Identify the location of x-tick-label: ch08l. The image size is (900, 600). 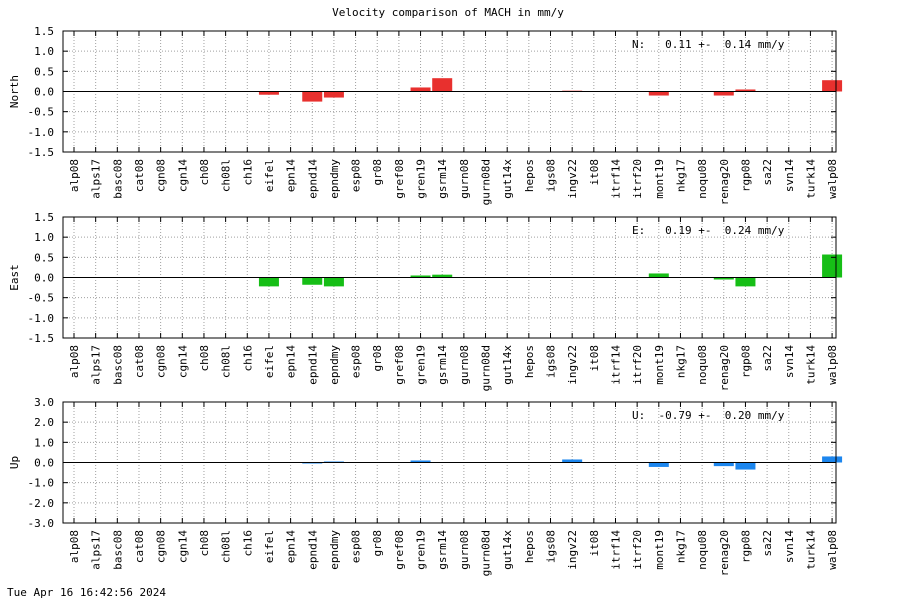
(226, 361).